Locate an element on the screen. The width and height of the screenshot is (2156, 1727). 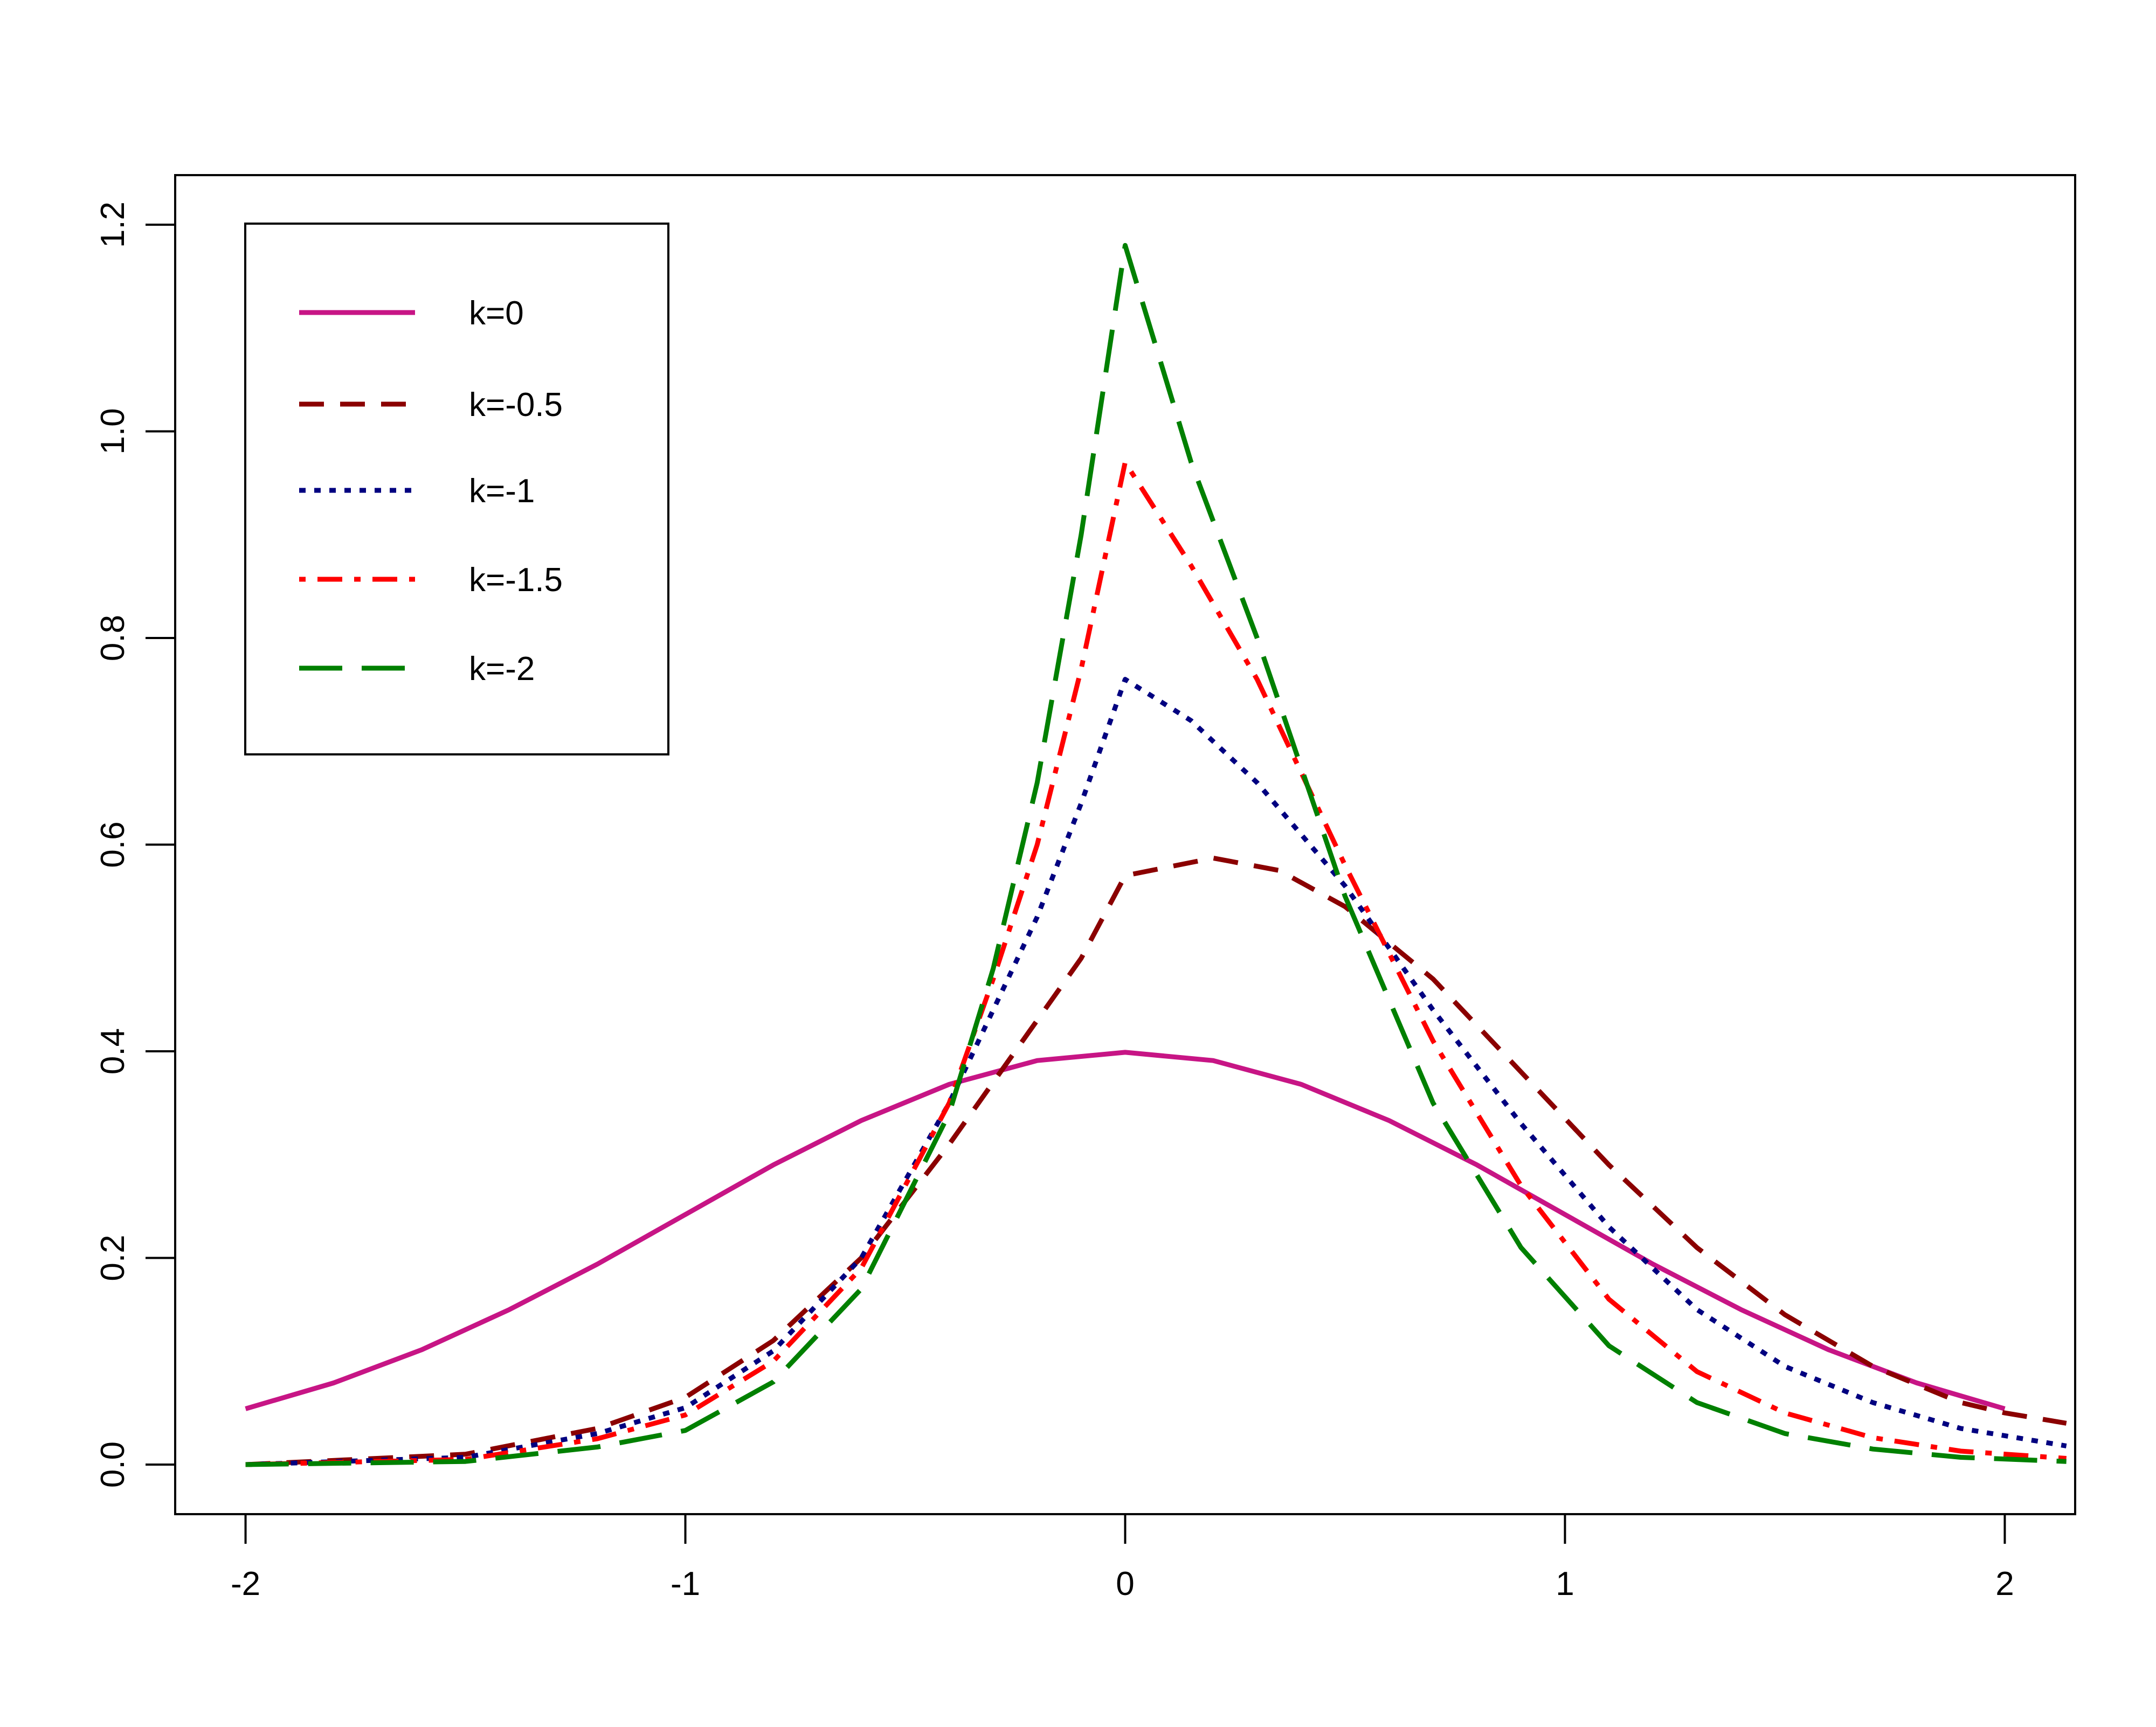
legend-label-4: k=-1.5 is located at coordinates (516, 580).